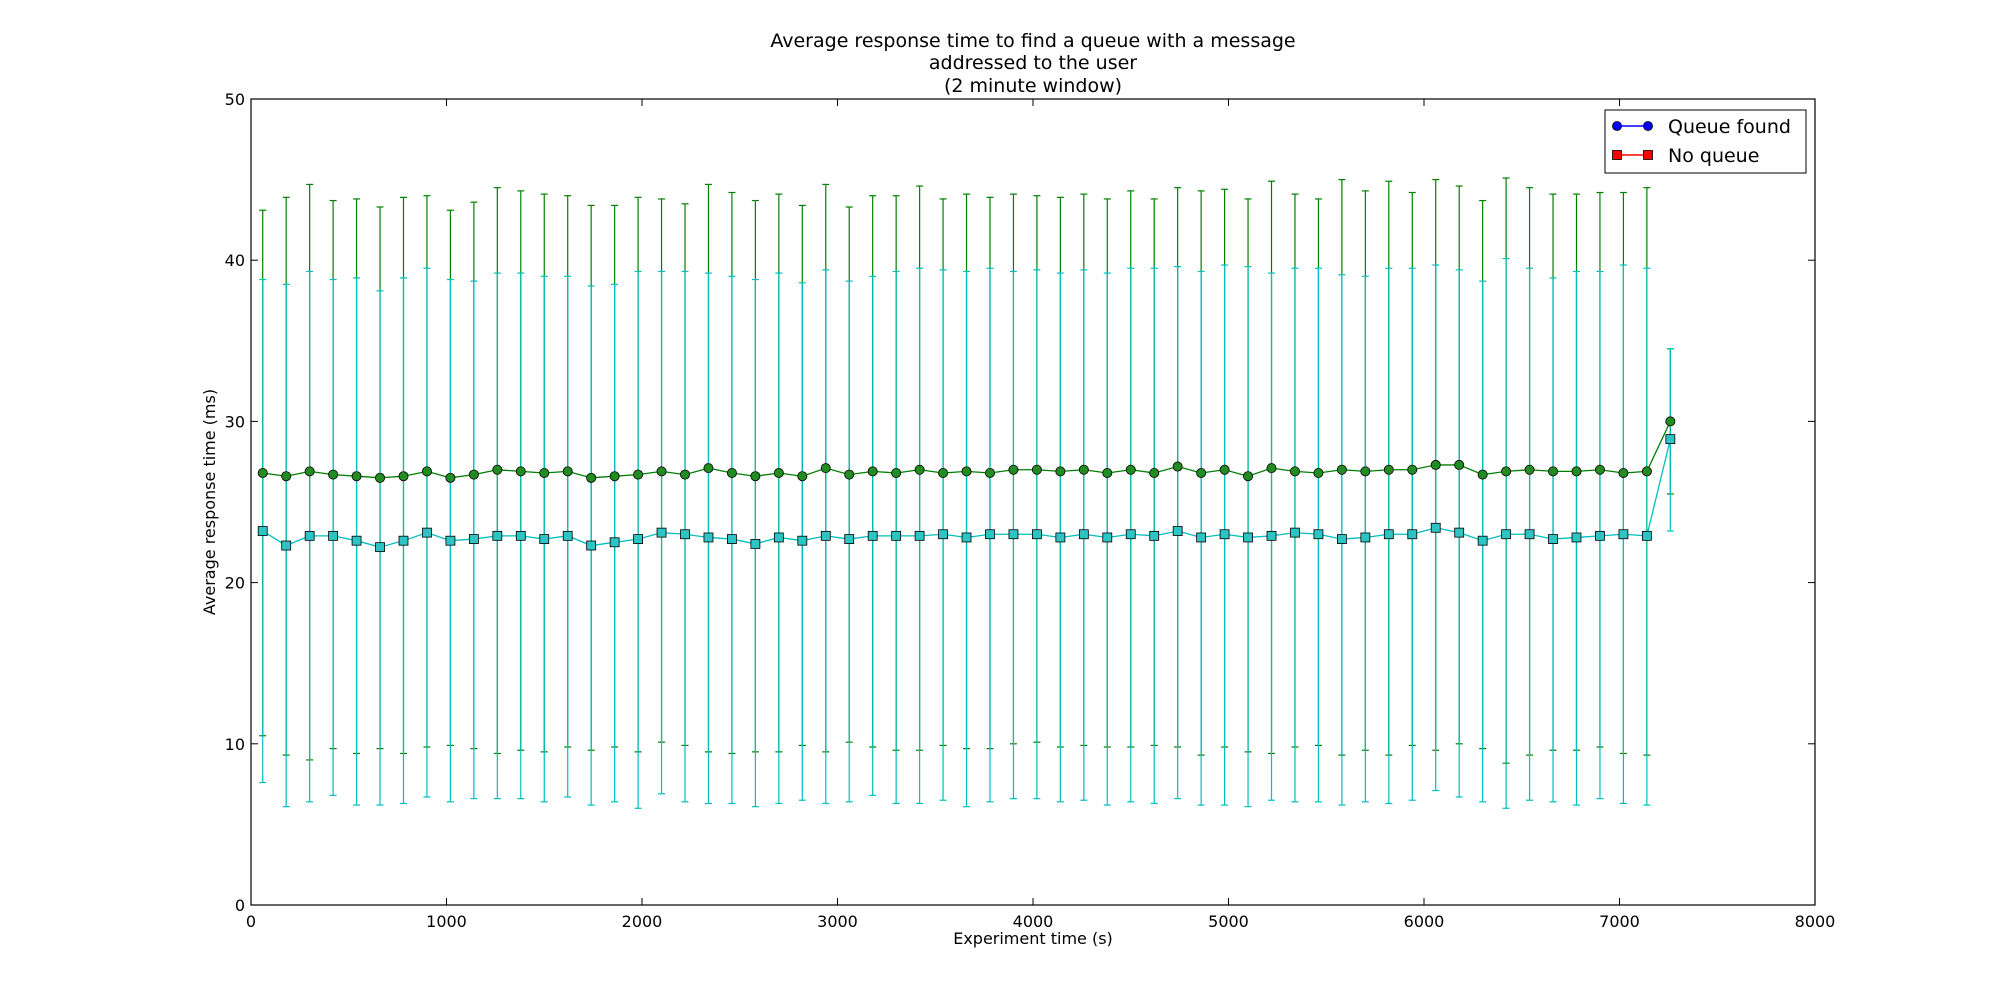 The height and width of the screenshot is (996, 2000). Describe the element at coordinates (1648, 155) in the screenshot. I see `legend-marker-no-queue` at that location.